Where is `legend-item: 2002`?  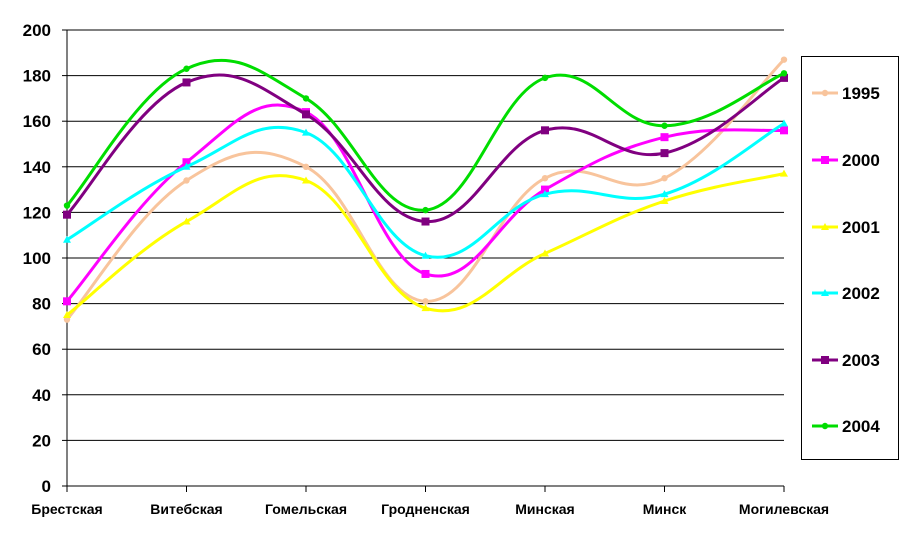
legend-item: 2002 is located at coordinates (851, 293).